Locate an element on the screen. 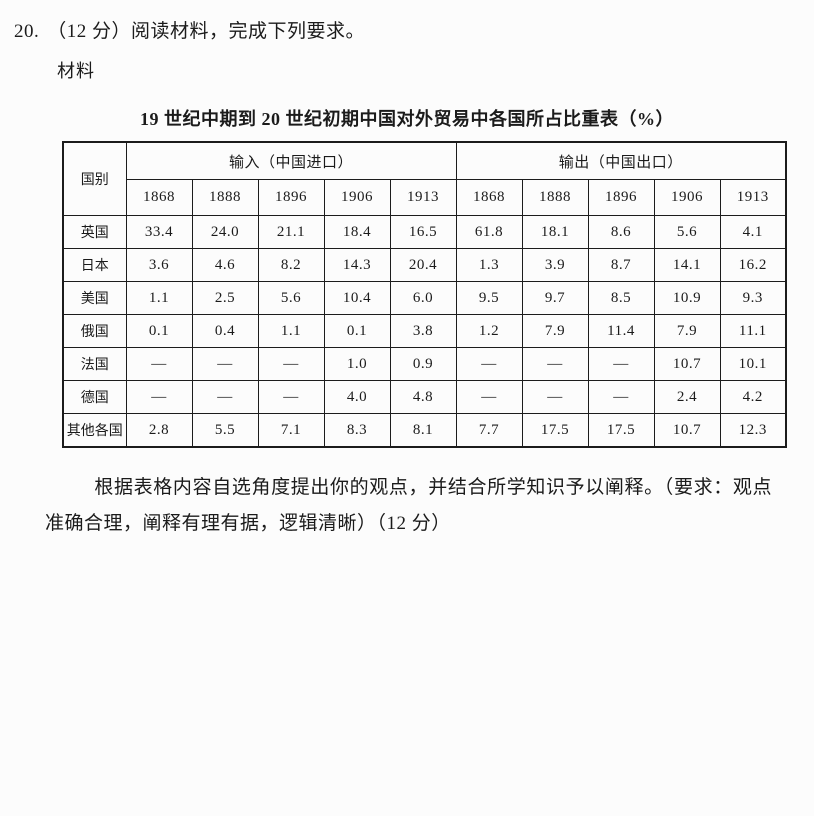 The height and width of the screenshot is (816, 814). value-cell: 8.1 is located at coordinates (423, 430).